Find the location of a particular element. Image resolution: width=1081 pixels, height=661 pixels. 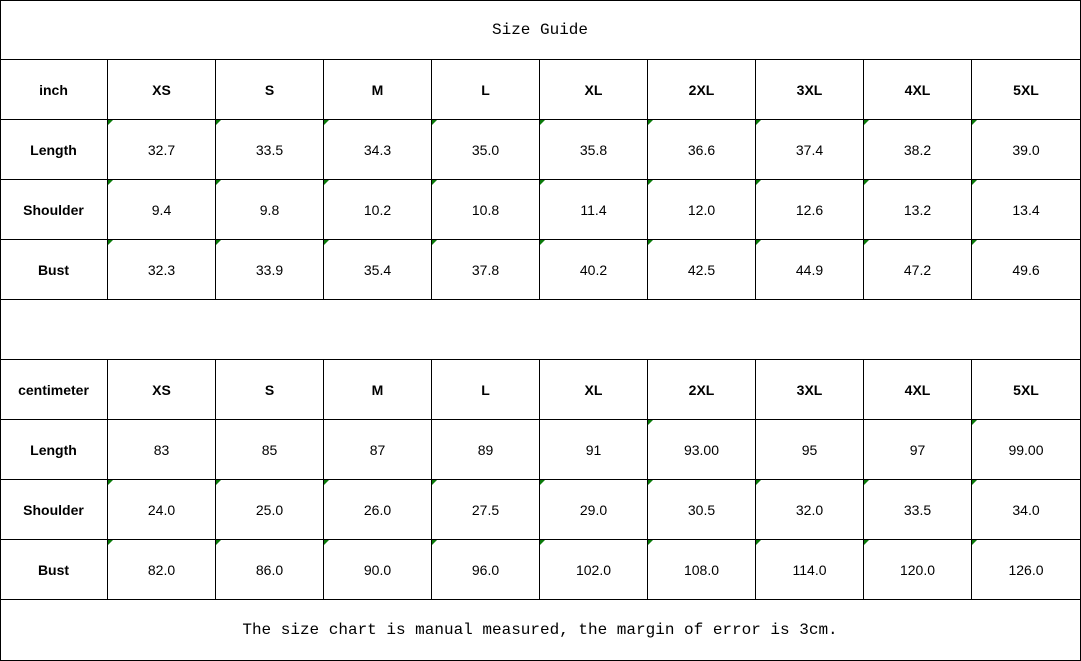

value-cell: 97 is located at coordinates (918, 450).